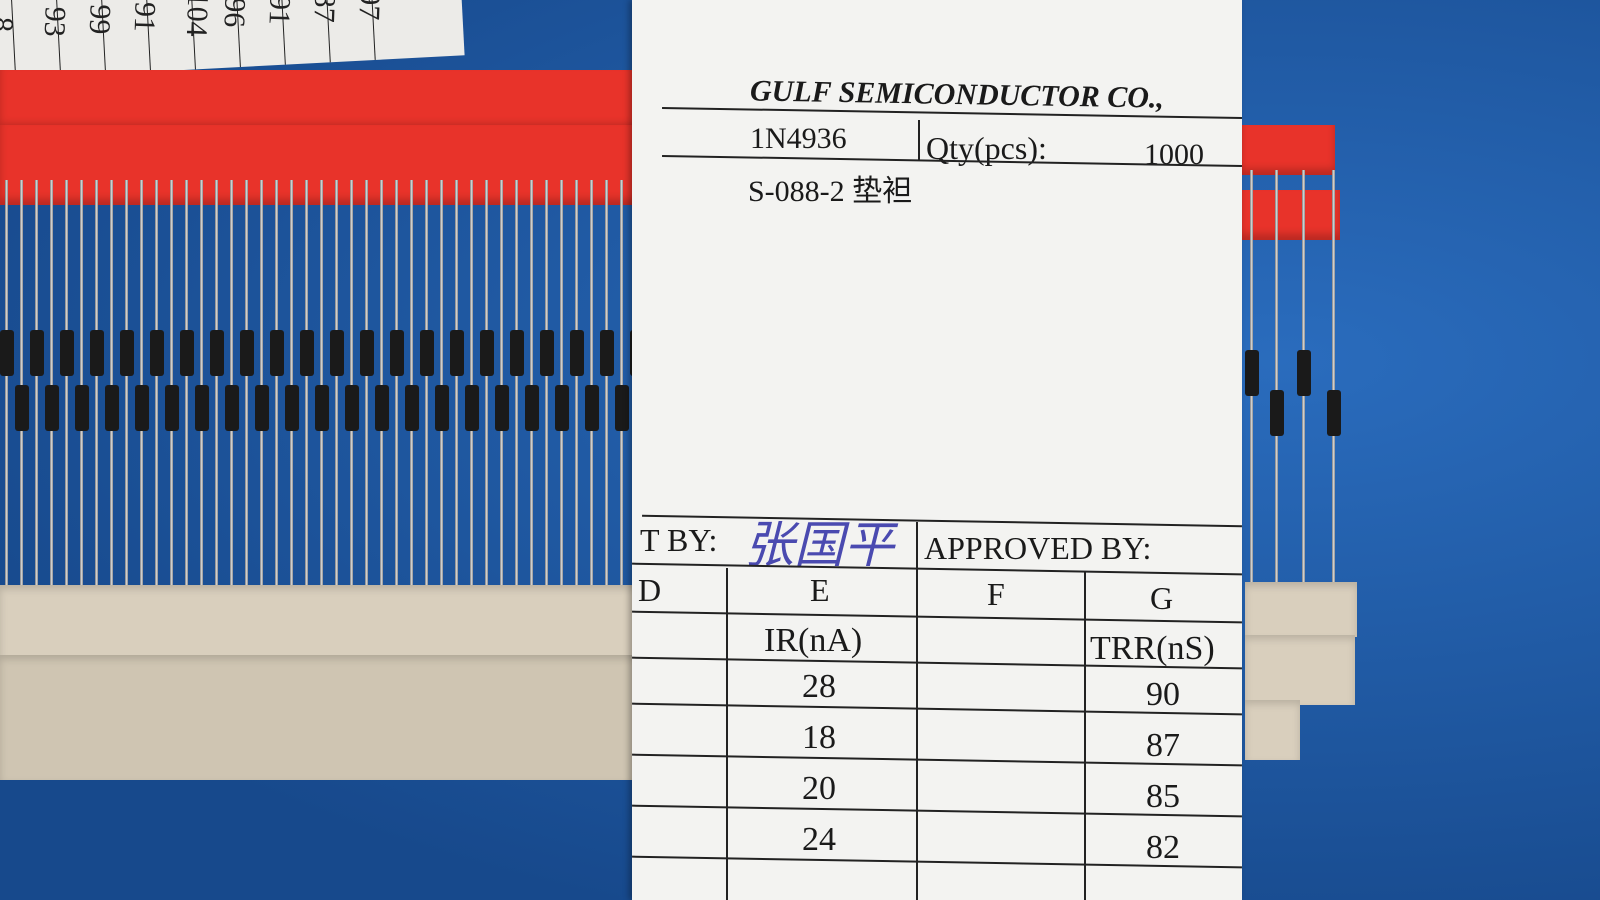  What do you see at coordinates (830, 191) in the screenshot?
I see `lot-code: S-088-2 垫袒` at bounding box center [830, 191].